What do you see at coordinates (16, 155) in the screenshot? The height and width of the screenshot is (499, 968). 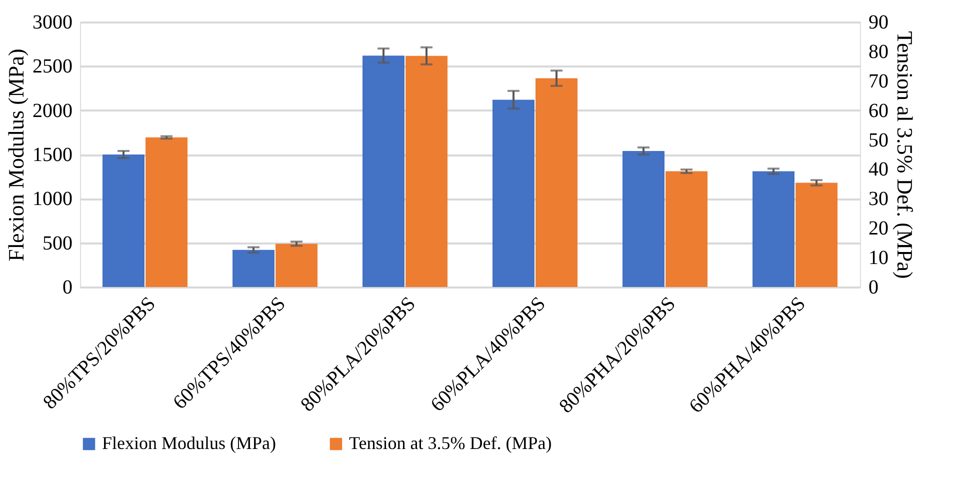 I see `y-axis-title: Flexion Modulus (MPa)` at bounding box center [16, 155].